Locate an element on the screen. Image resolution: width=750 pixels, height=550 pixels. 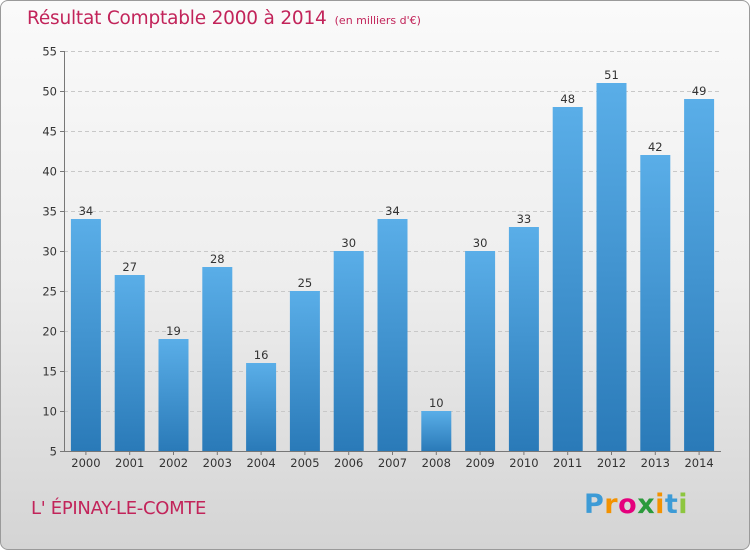
bar-value-label: 49 is located at coordinates (699, 91).